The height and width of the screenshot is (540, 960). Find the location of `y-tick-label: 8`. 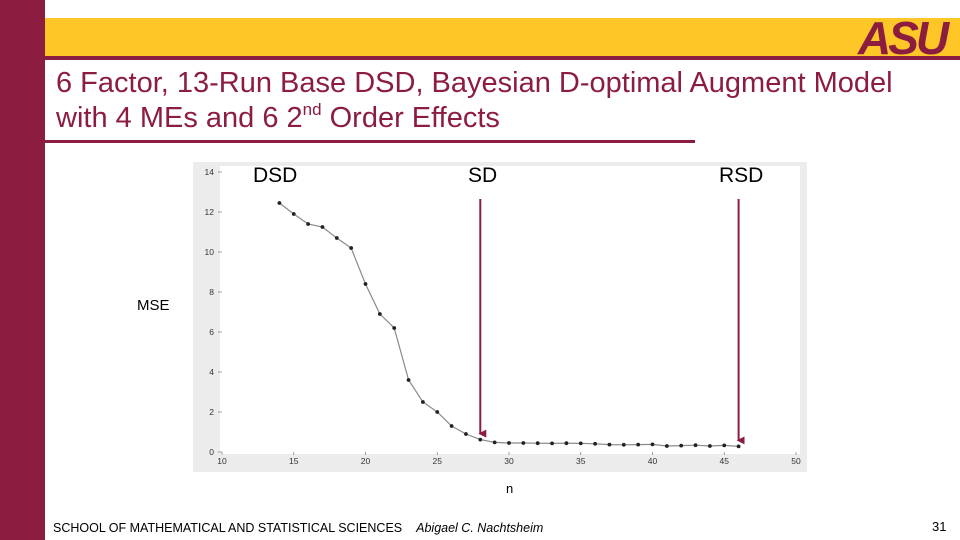

y-tick-label: 8 is located at coordinates (211, 292).